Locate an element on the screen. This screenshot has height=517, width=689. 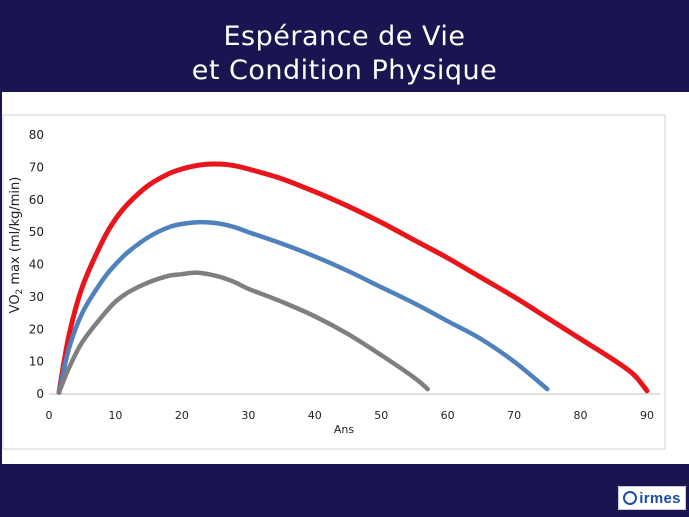
y-axis-title-suffix: max (ml/kg/min) is located at coordinates (15, 233).